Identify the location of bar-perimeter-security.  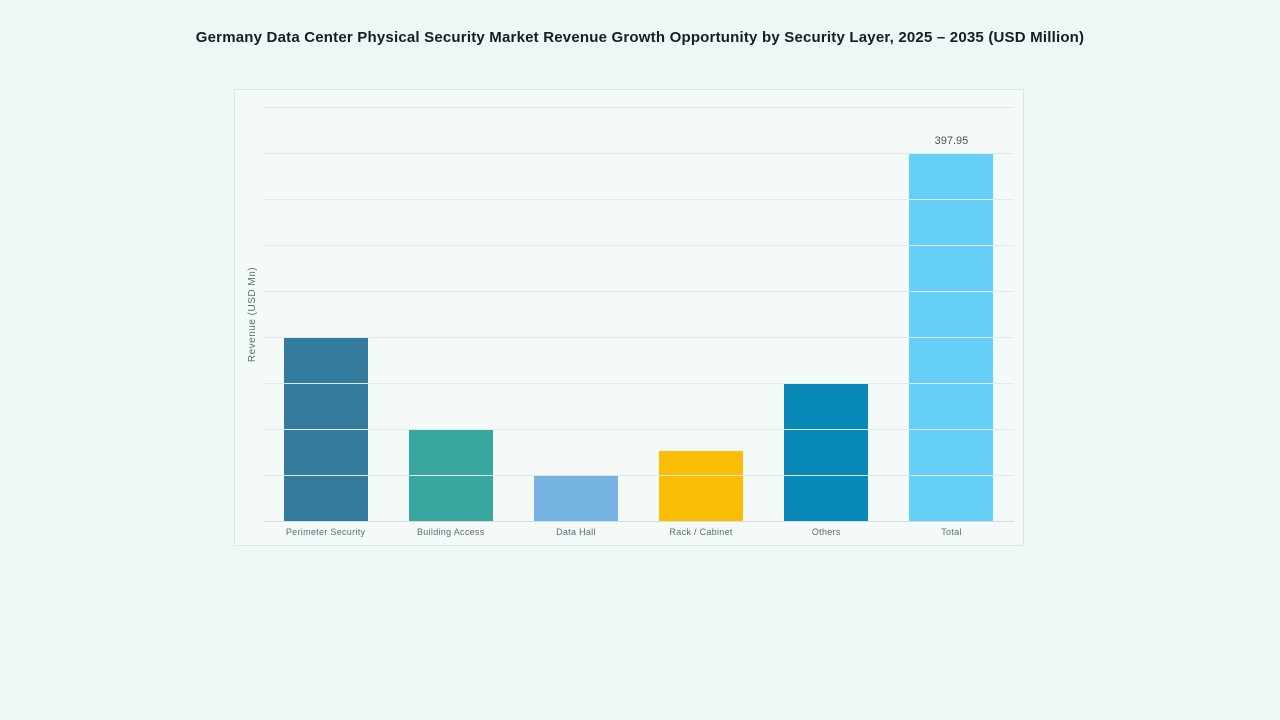
(325, 428).